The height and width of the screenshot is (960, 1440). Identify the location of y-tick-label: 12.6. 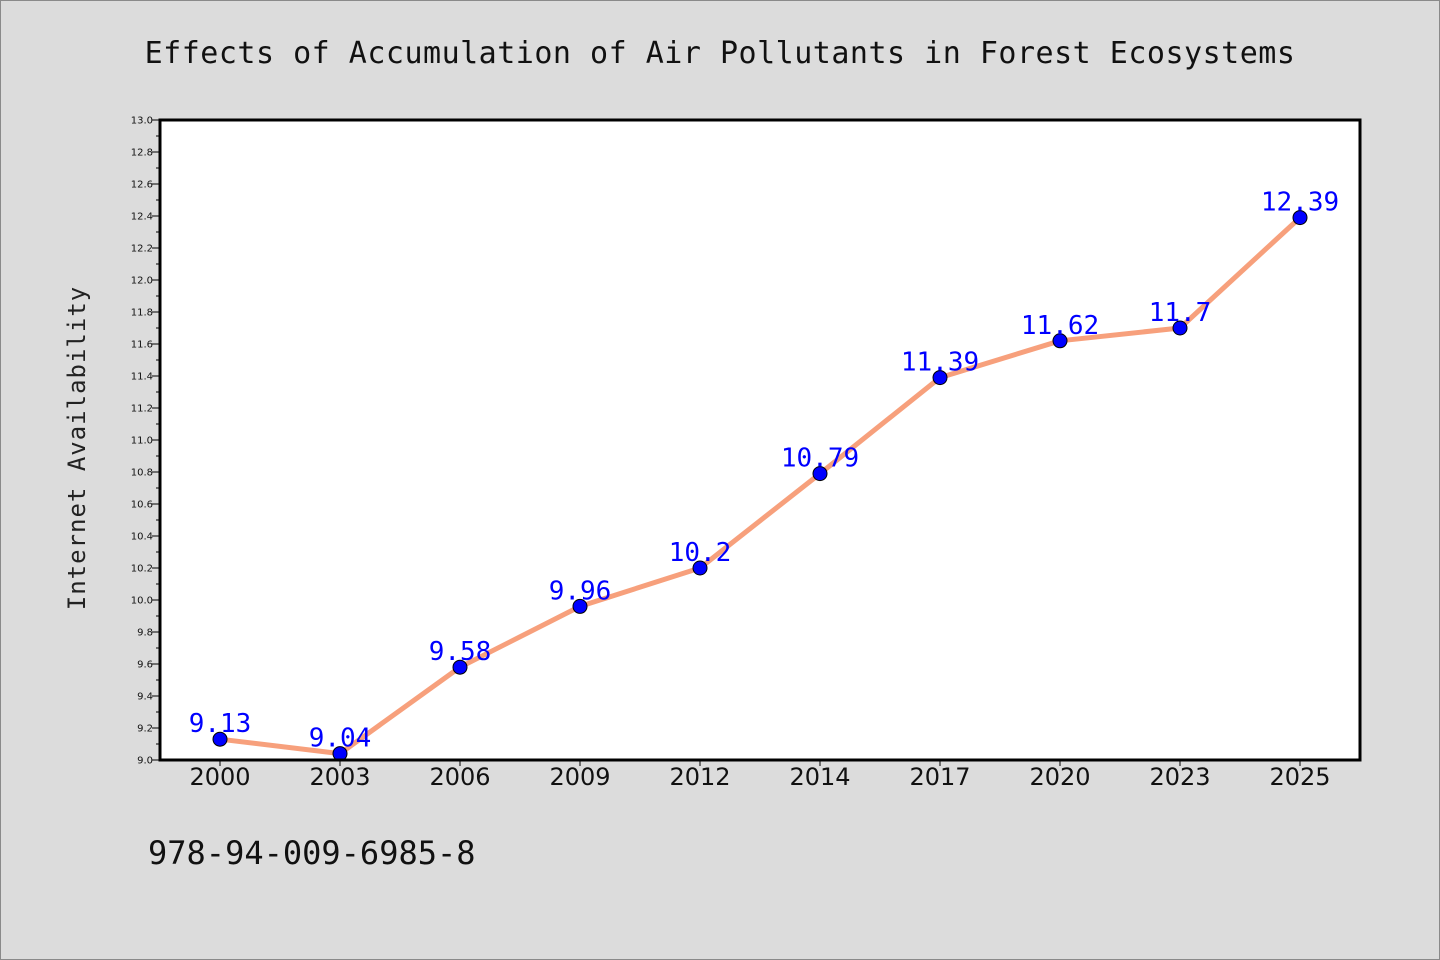
(142, 185).